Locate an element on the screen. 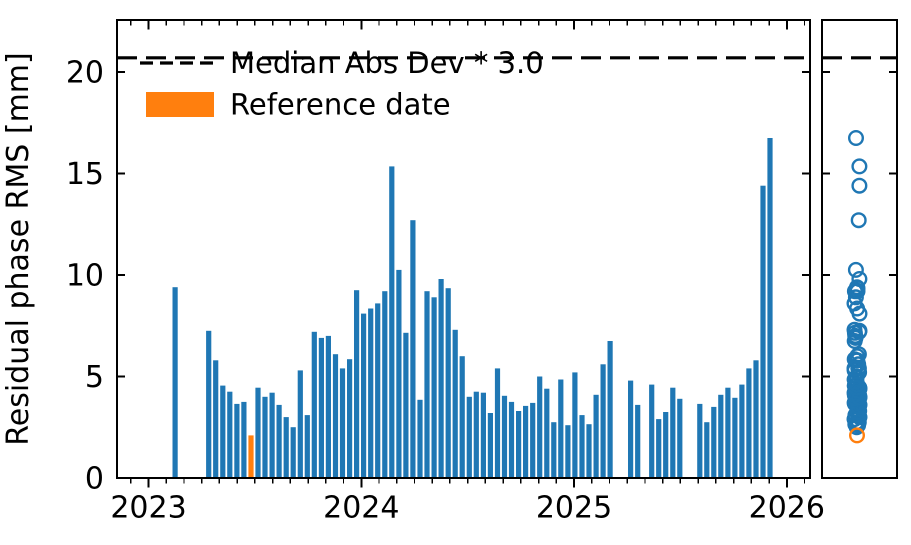  legend: Median Abs Dev * 3.0 Reference date is located at coordinates (342, 84).